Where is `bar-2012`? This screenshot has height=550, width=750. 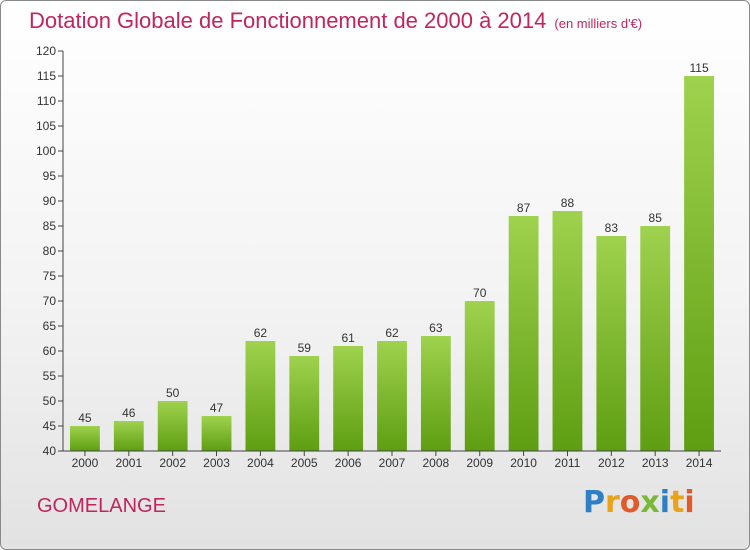
bar-2012 is located at coordinates (611, 343).